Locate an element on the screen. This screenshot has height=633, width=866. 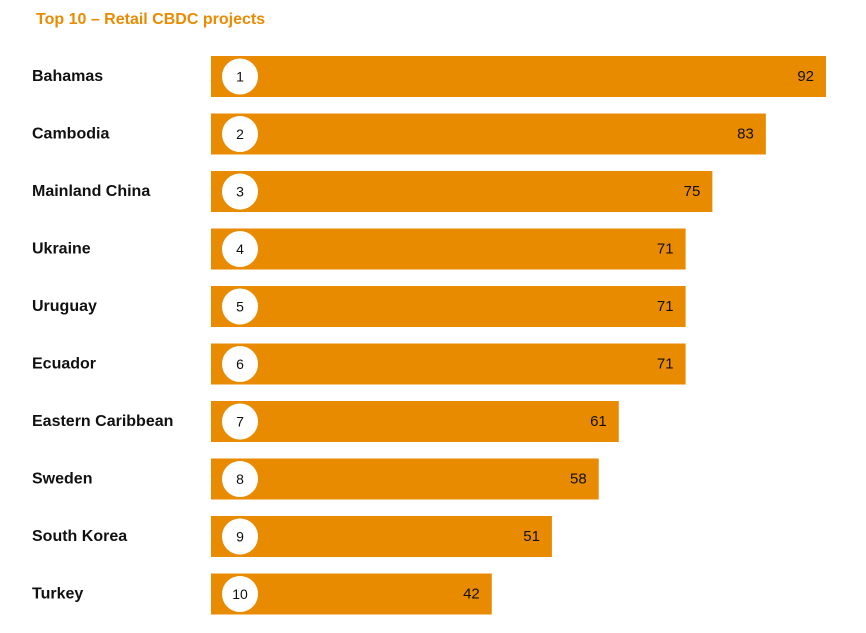
category-label: Eastern Caribbean is located at coordinates (102, 421).